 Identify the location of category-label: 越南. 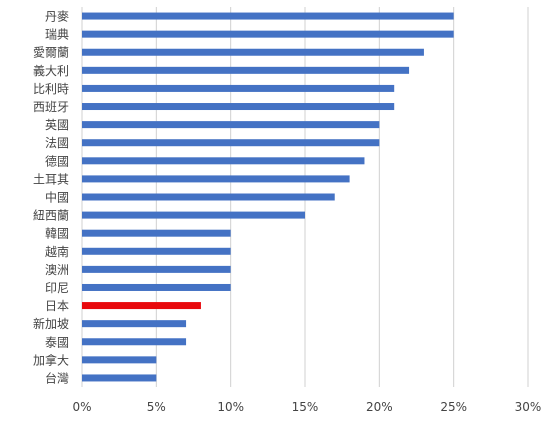
(57, 251).